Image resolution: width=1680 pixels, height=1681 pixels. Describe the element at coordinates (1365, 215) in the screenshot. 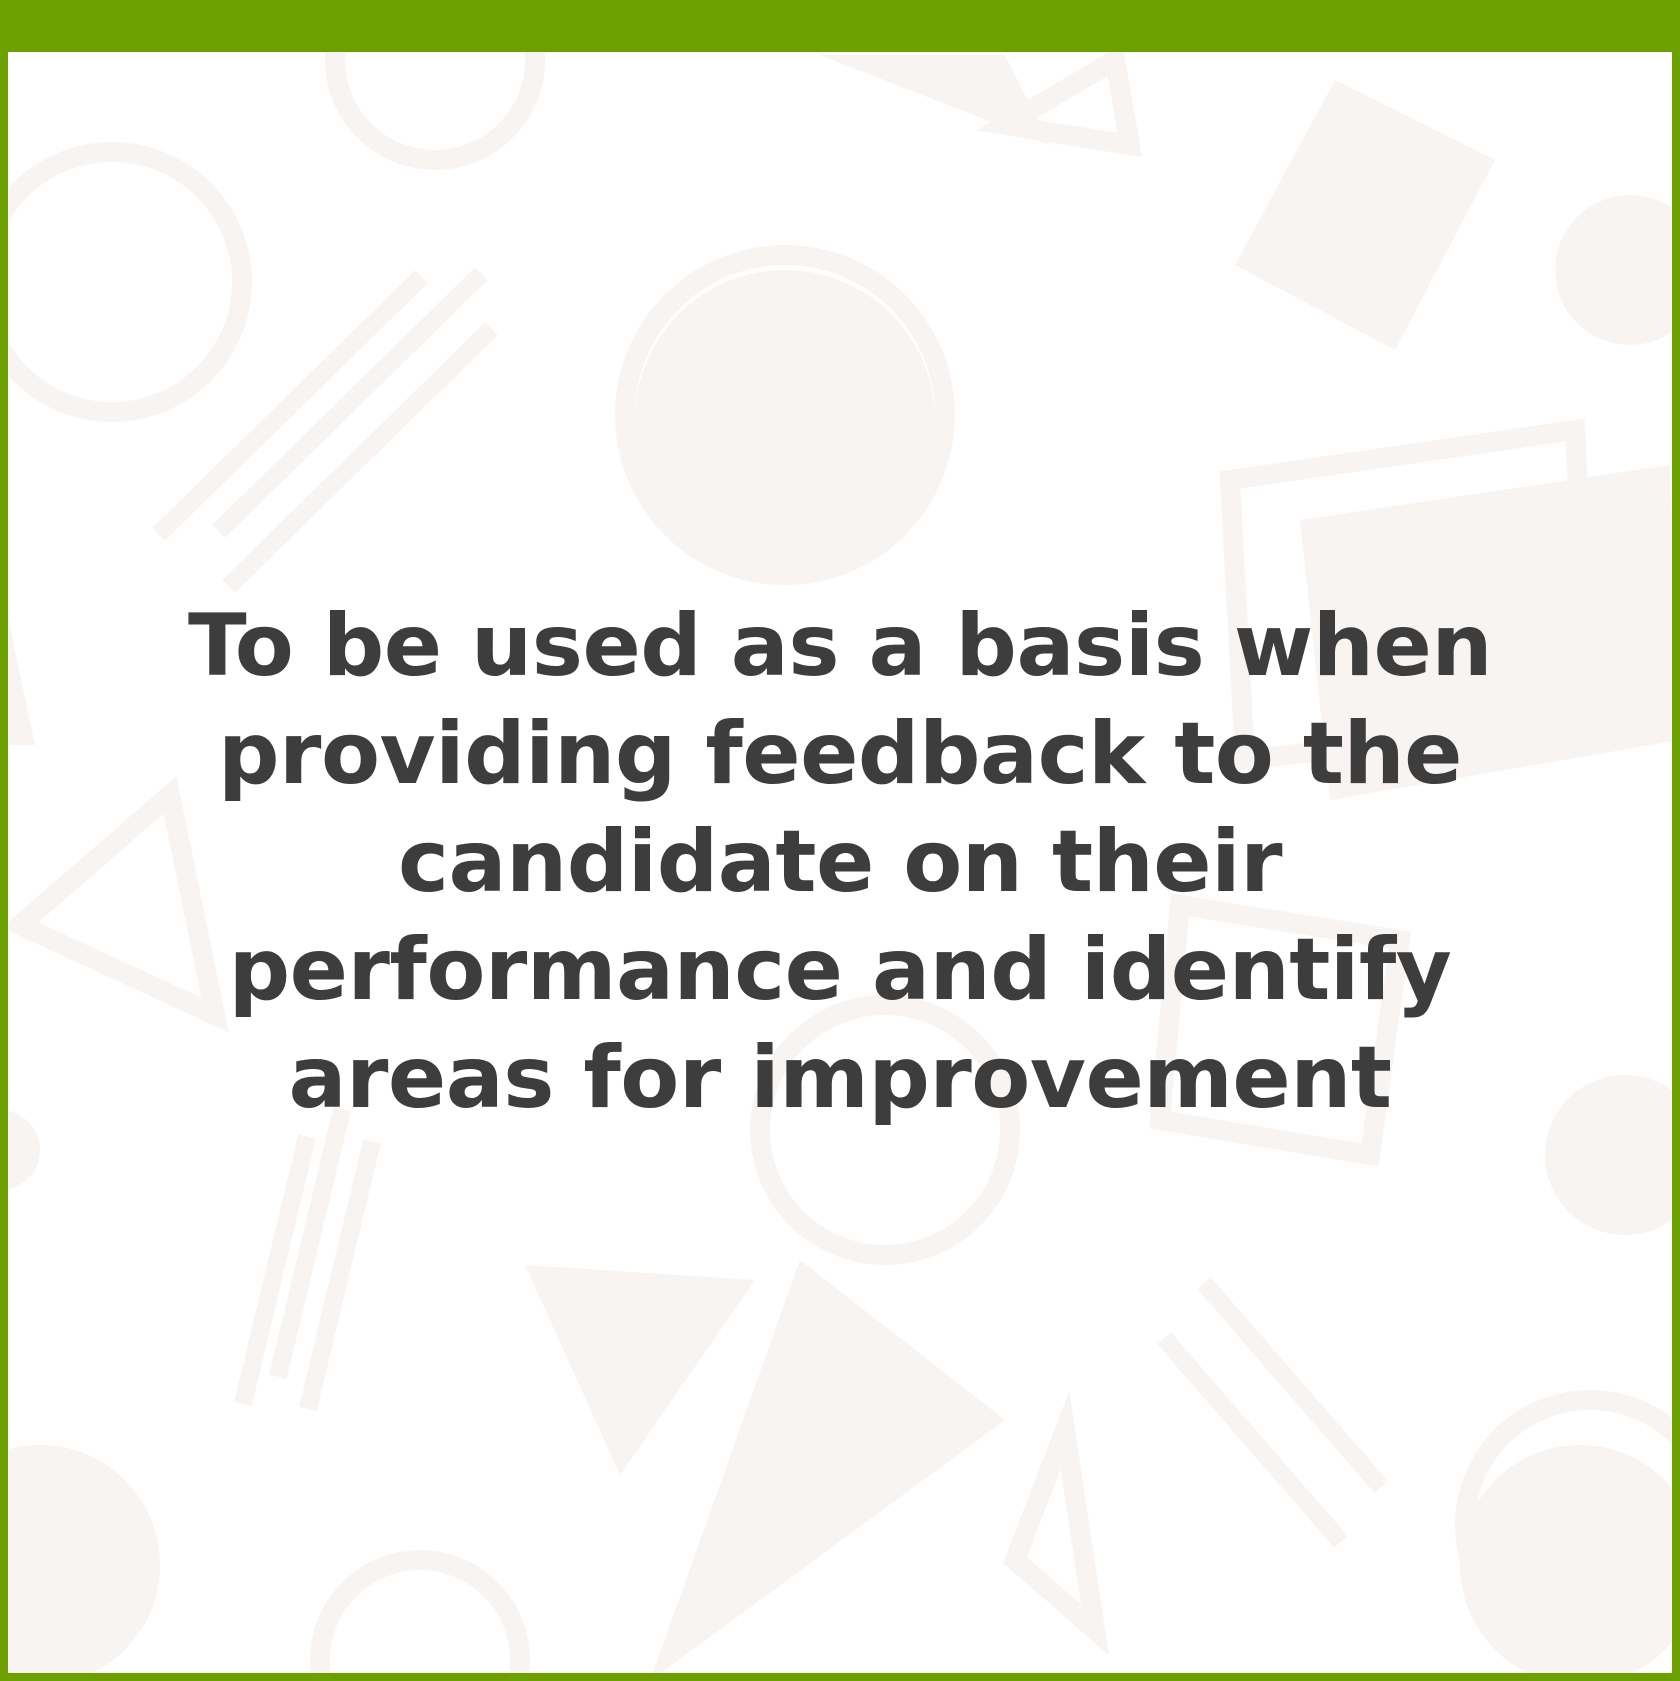

I see `pattern-square` at that location.